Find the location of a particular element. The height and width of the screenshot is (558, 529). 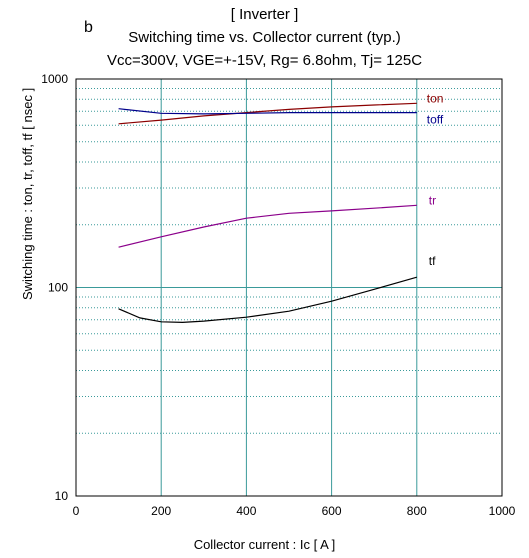

y-tick-label: 100 is located at coordinates (58, 288).